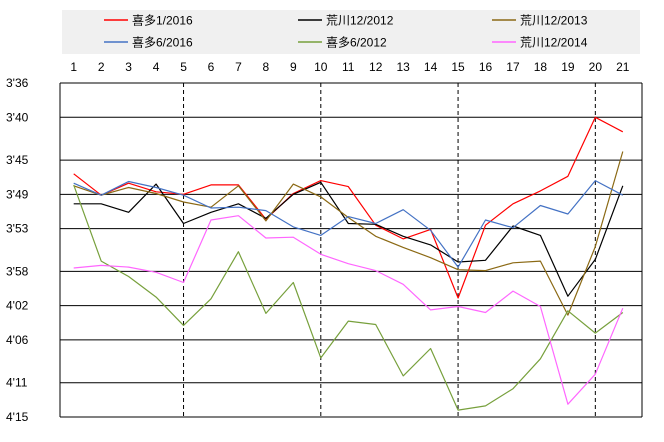 The height and width of the screenshot is (442, 664). Describe the element at coordinates (17, 340) in the screenshot. I see `y-tick-label: 4'06` at that location.